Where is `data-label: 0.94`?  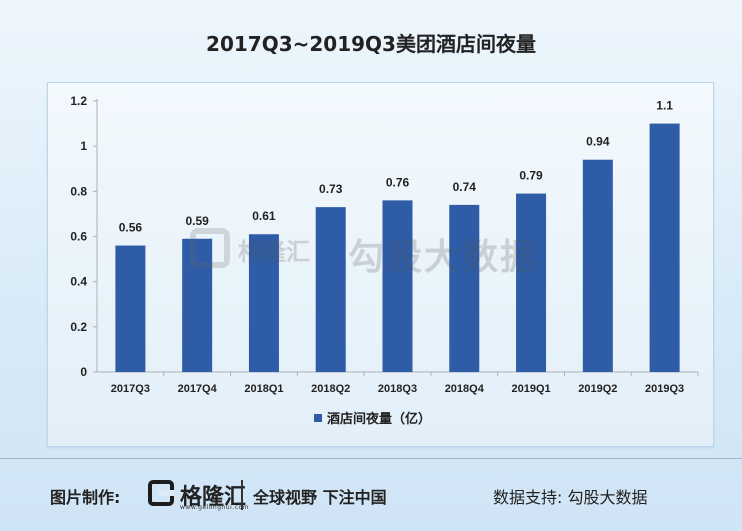
data-label: 0.94 is located at coordinates (598, 142).